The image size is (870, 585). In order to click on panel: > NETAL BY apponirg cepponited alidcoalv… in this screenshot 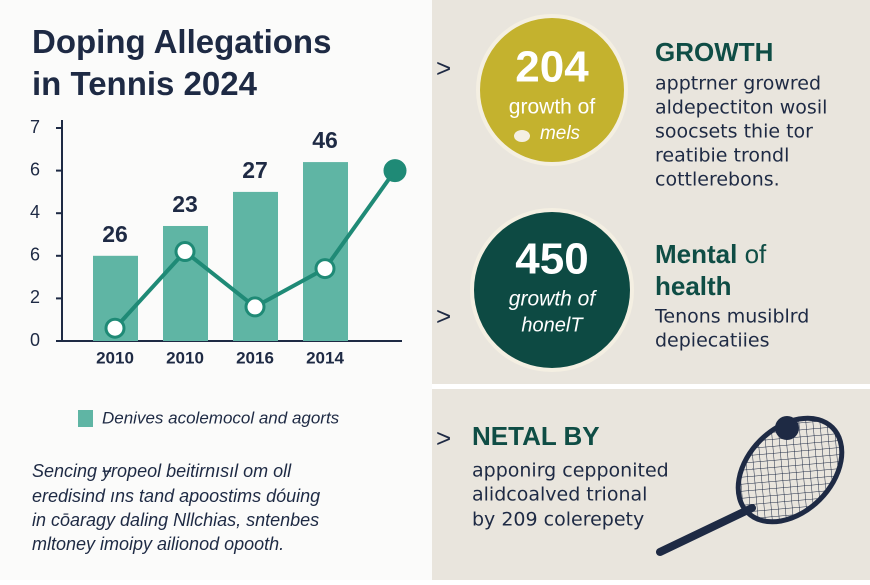, I will do `click(640, 485)`.